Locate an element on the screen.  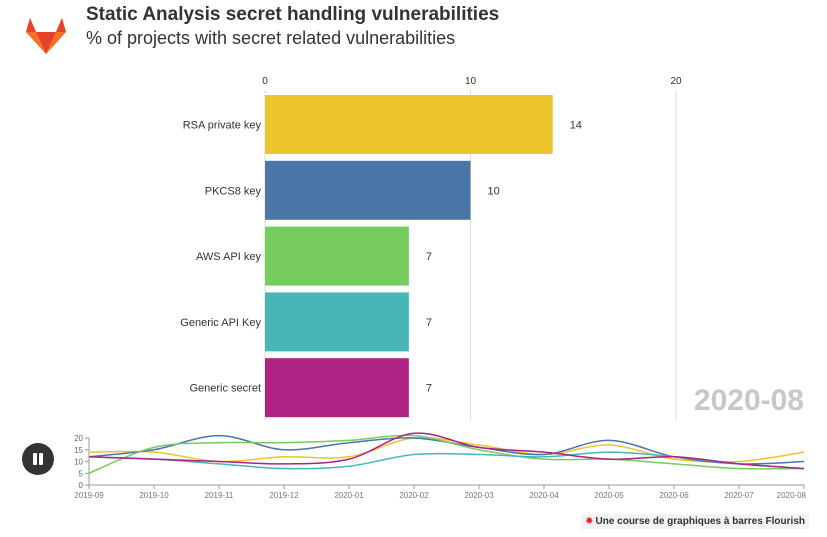
pause-button is located at coordinates (38, 459).